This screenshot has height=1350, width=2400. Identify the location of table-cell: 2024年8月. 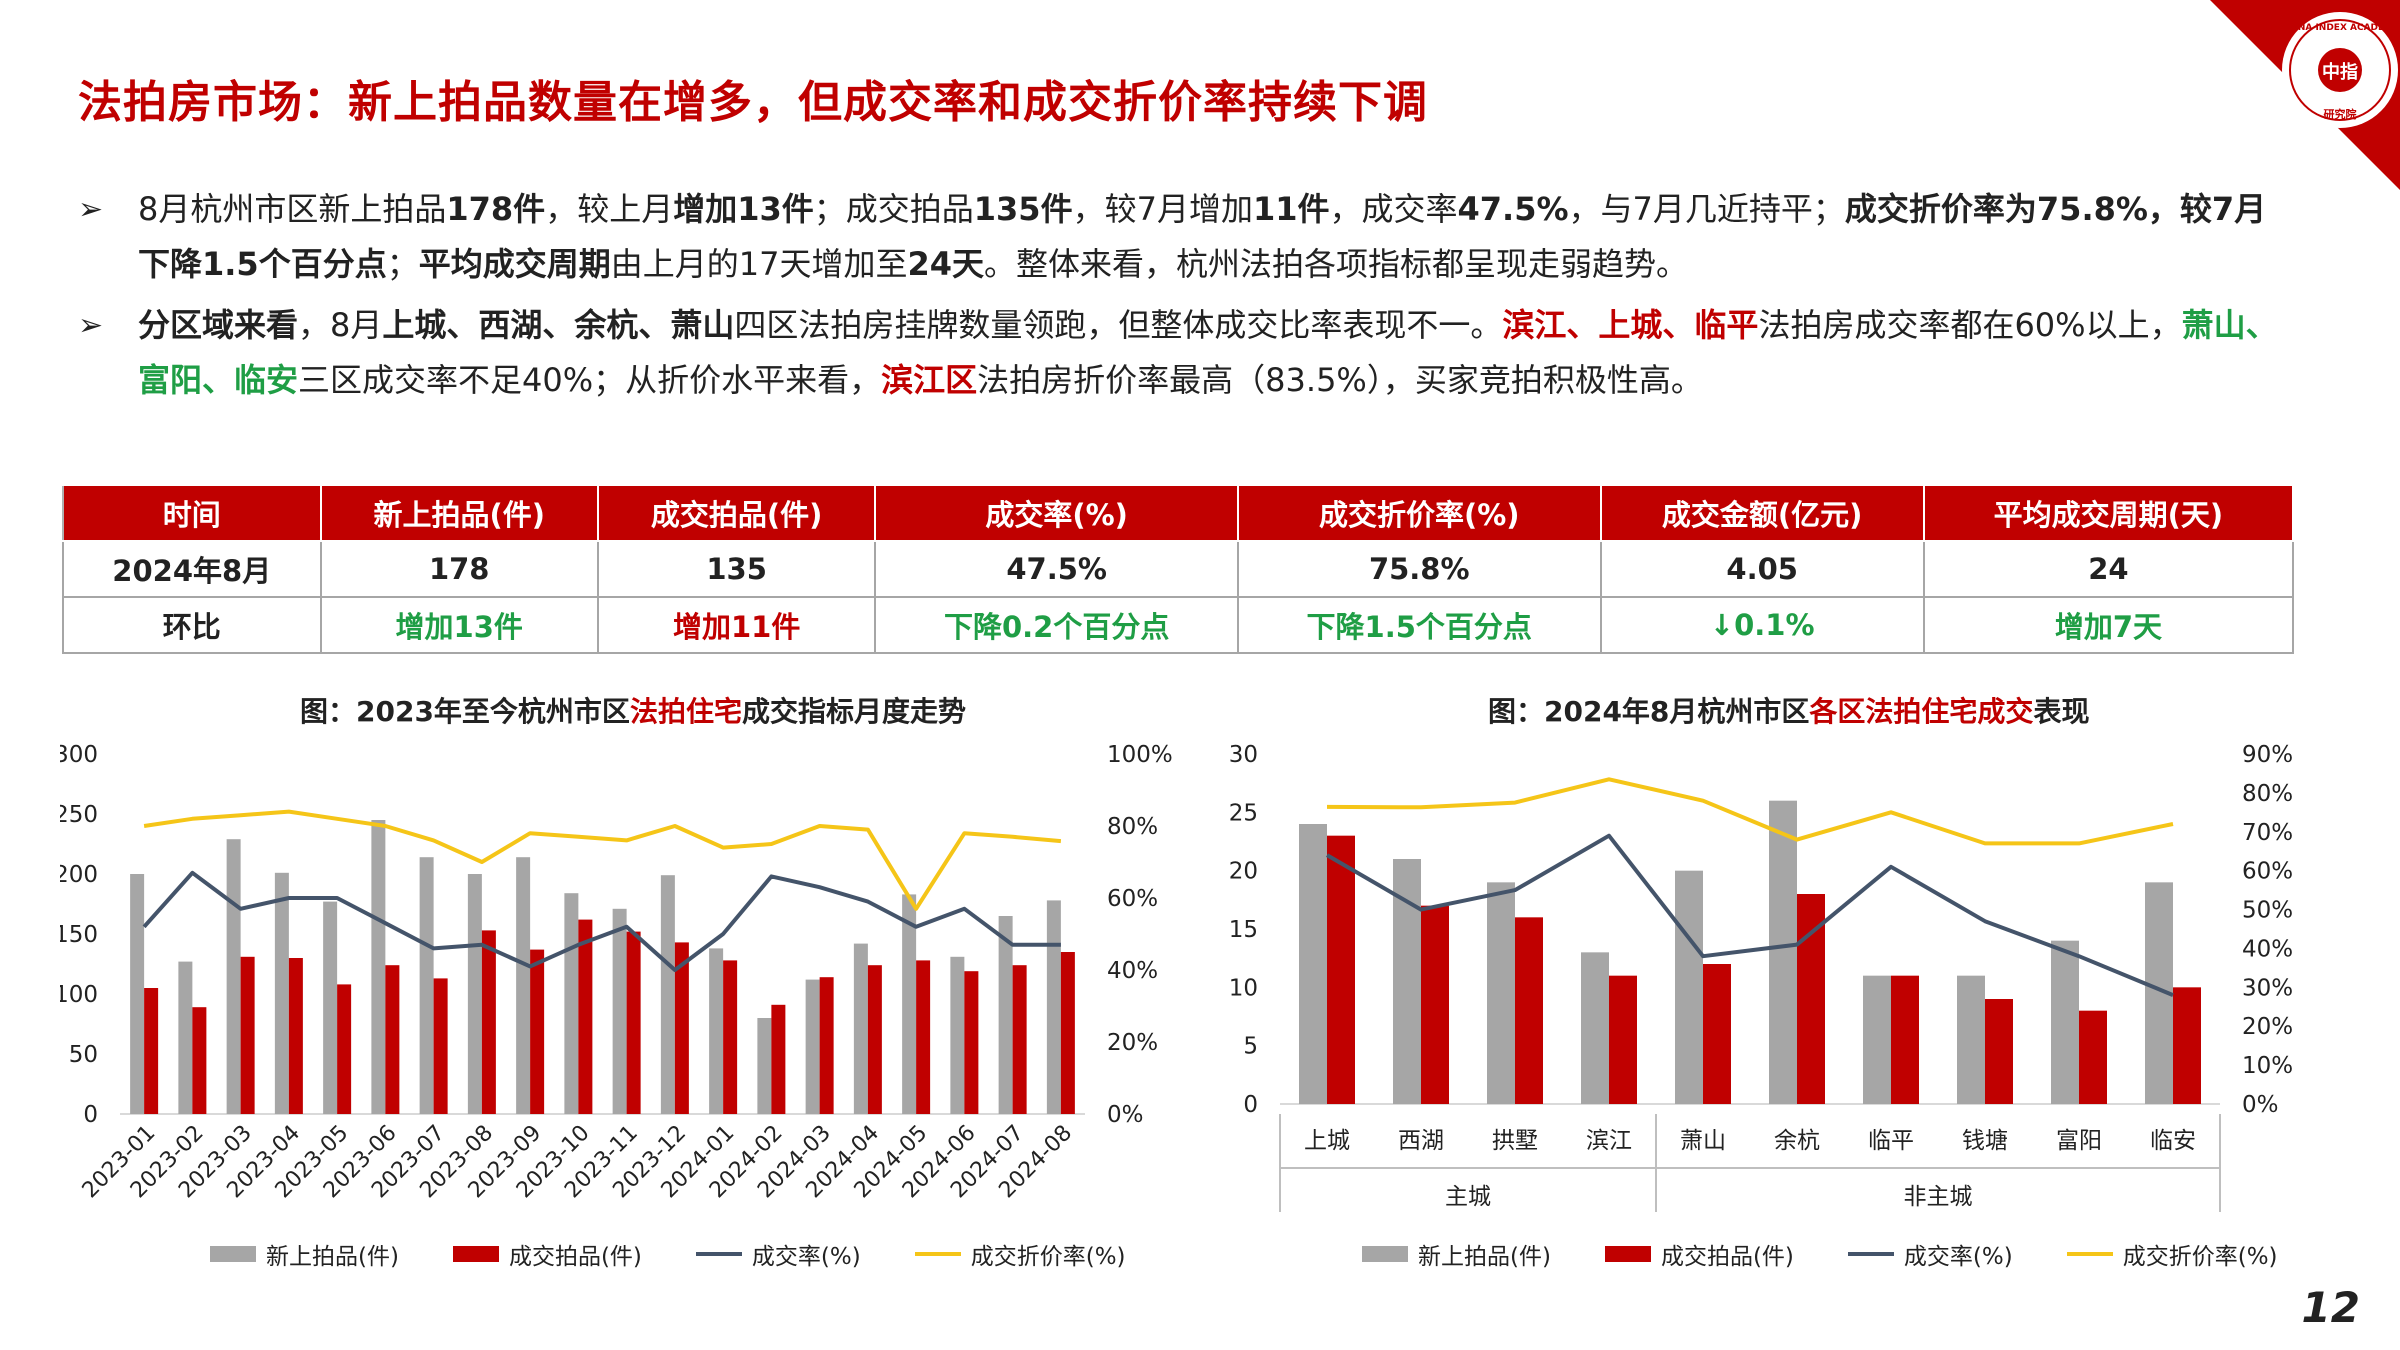
(192, 569).